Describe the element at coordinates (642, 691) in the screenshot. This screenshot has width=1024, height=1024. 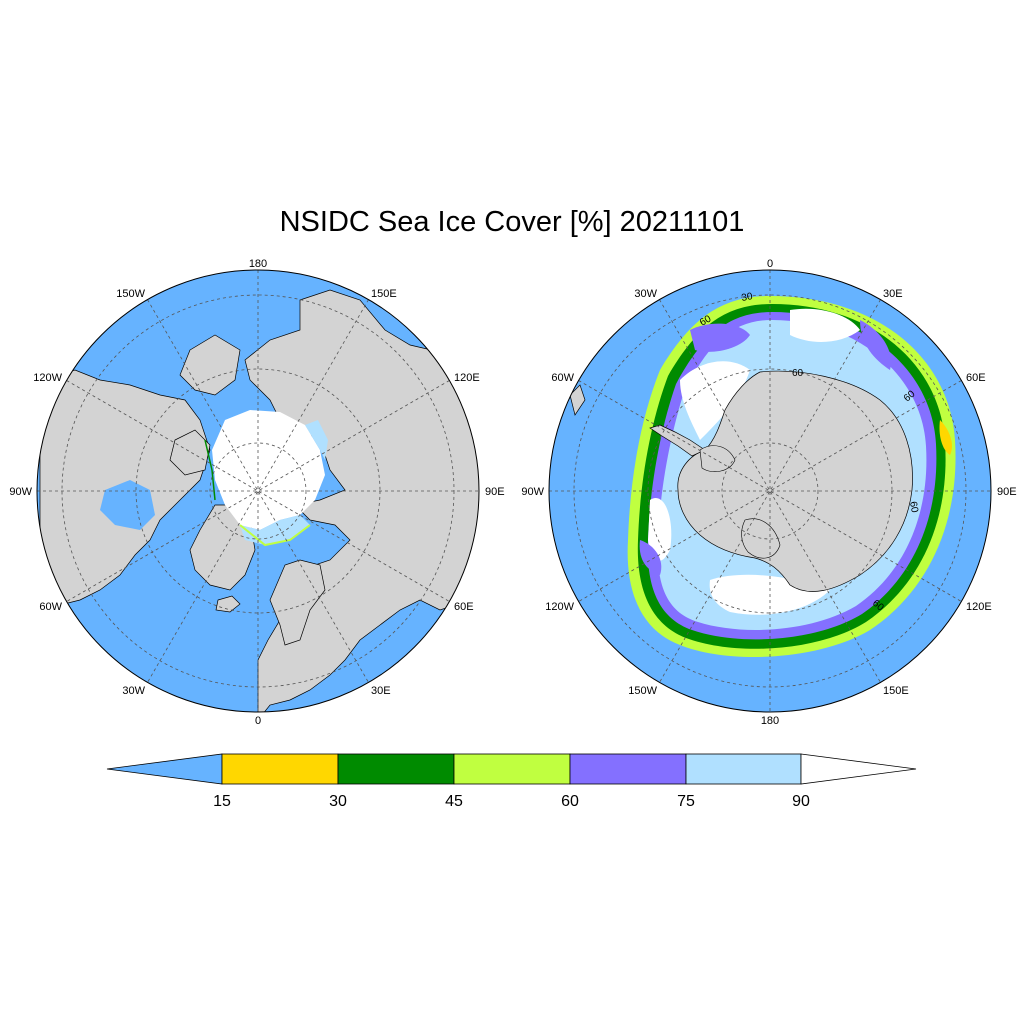
I see `south-label-150w: 150W` at that location.